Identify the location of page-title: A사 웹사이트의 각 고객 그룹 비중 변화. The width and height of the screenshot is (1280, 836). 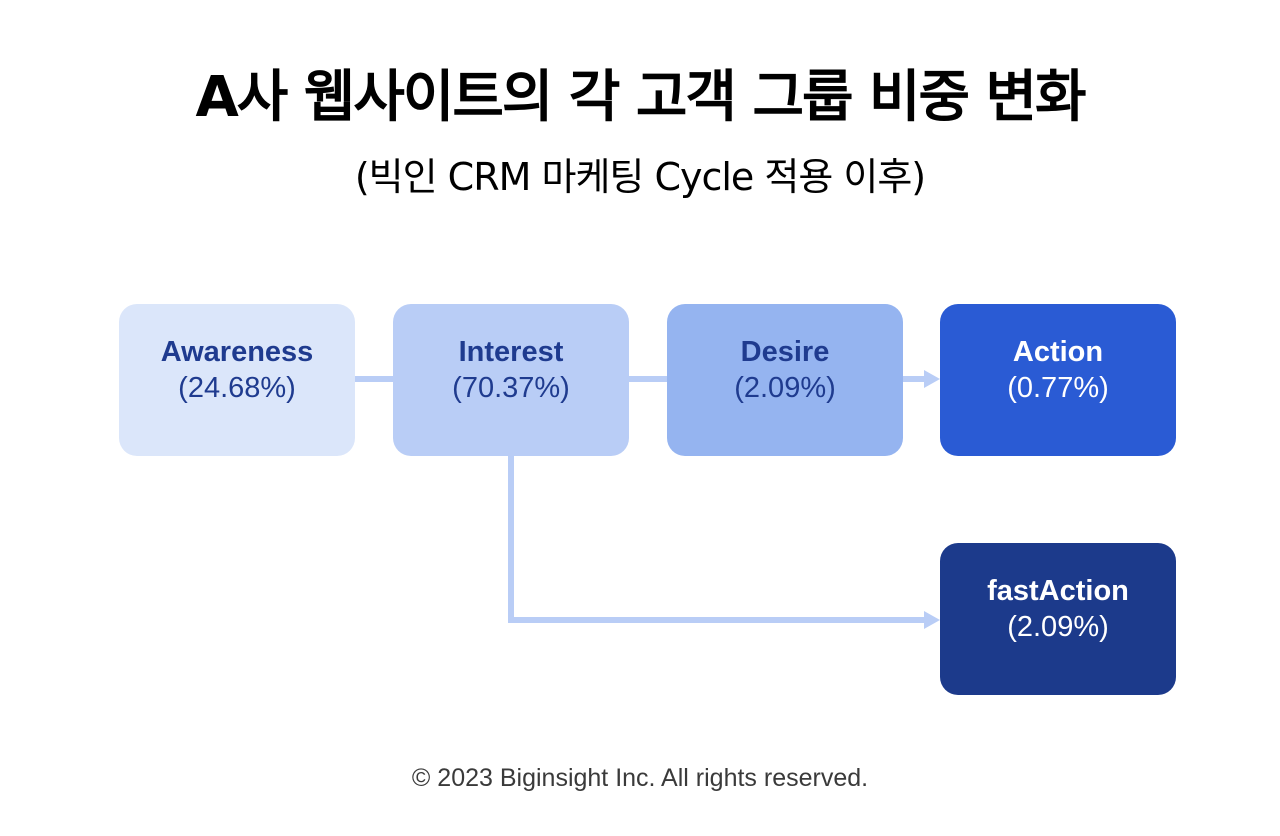
(640, 97).